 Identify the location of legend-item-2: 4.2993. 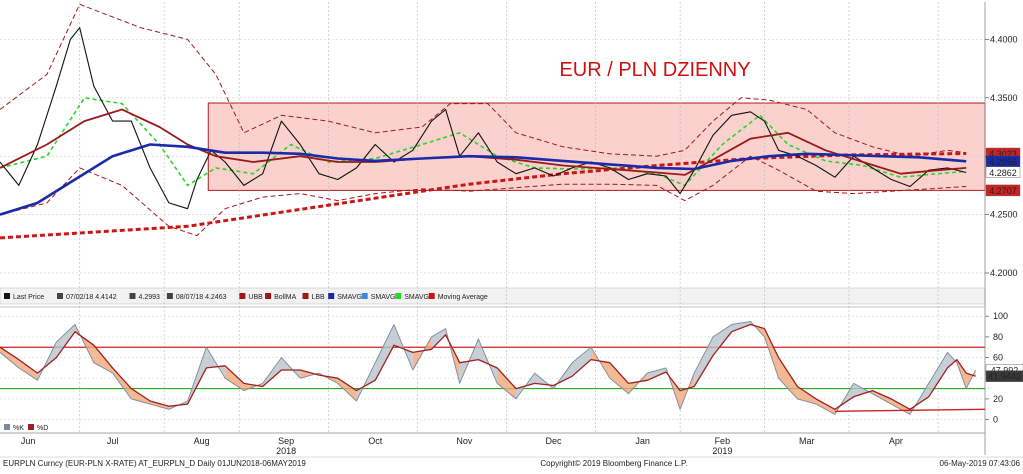
(150, 297).